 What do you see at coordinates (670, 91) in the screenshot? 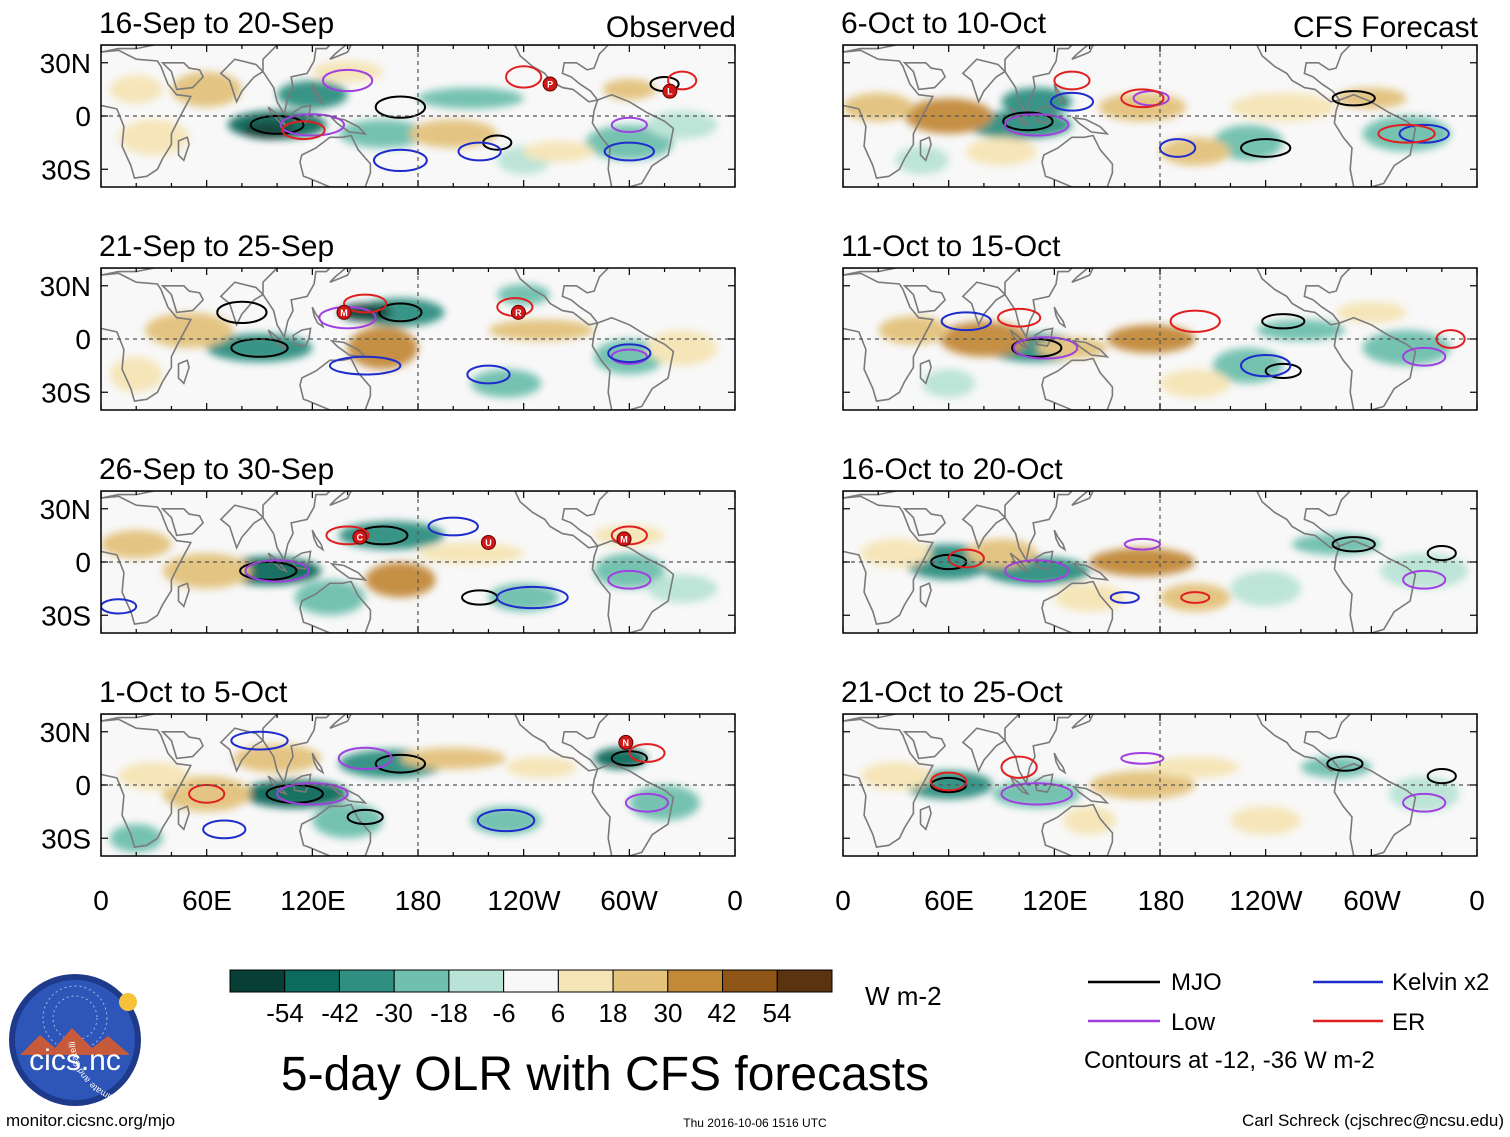
I see `storm-marker: L` at bounding box center [670, 91].